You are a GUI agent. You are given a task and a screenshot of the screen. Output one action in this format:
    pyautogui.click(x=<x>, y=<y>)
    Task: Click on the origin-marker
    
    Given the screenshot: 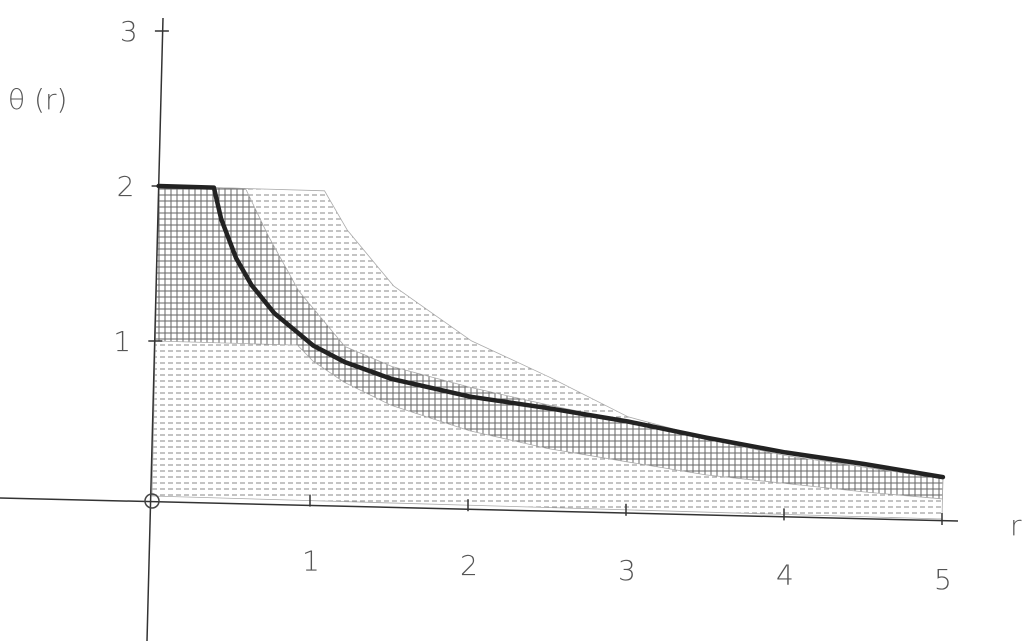 What is the action you would take?
    pyautogui.click(x=152, y=501)
    